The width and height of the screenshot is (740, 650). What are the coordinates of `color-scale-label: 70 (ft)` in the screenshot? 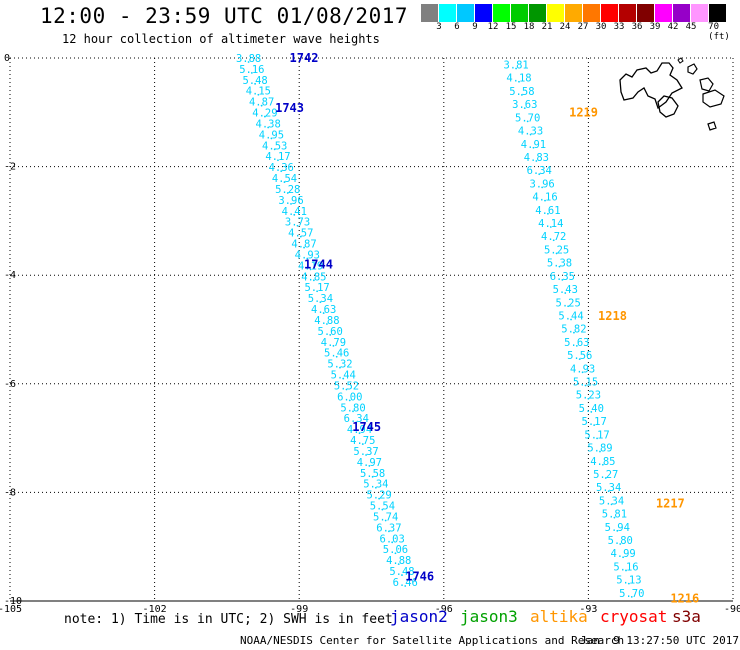 It's located at (719, 32).